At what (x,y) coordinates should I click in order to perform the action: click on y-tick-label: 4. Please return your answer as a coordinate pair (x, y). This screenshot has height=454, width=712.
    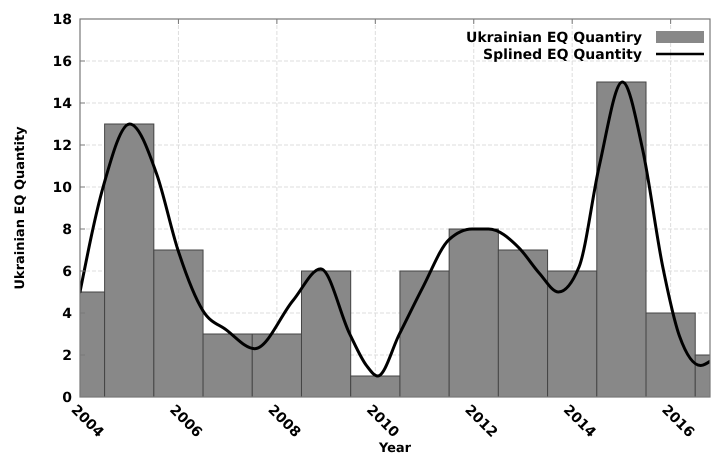
    Looking at the image, I should click on (67, 314).